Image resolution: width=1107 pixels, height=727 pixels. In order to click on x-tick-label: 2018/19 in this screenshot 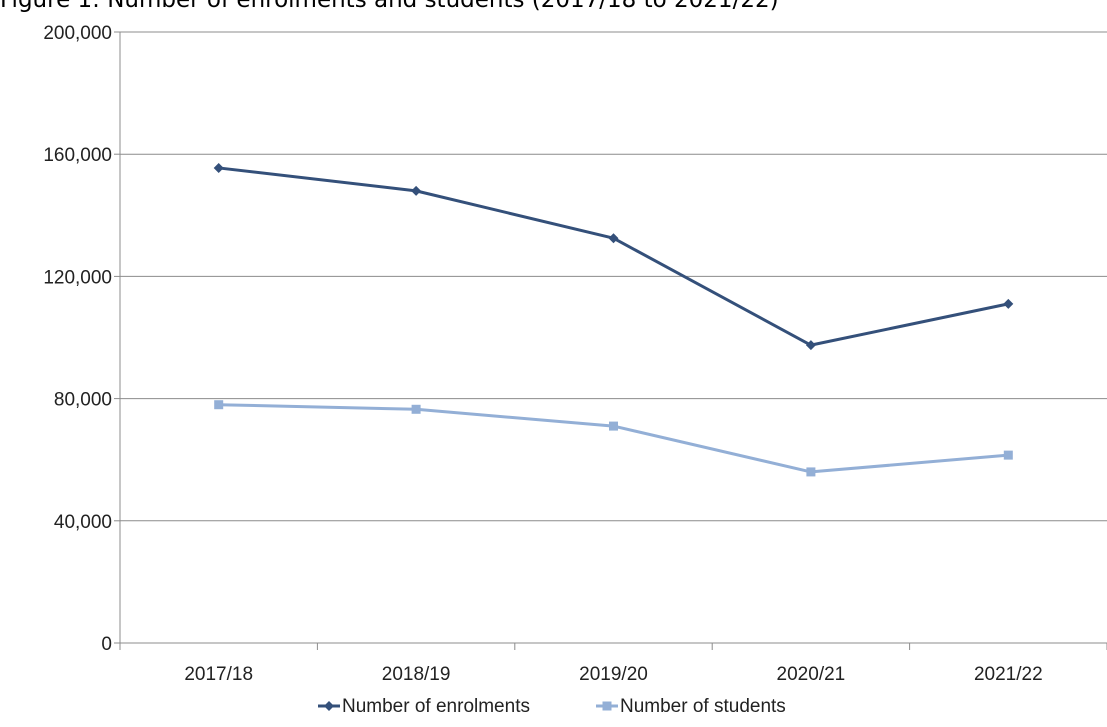, I will do `click(416, 674)`.